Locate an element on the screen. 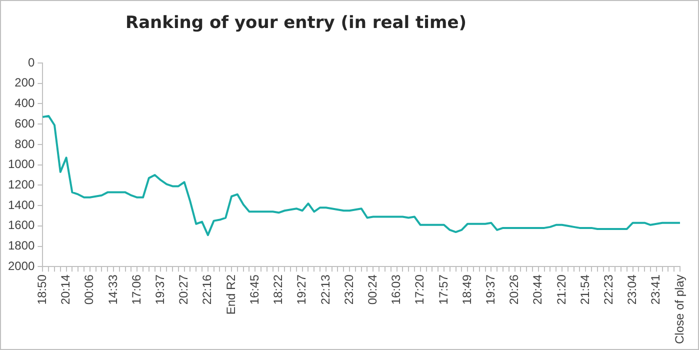 The image size is (699, 350). x-tick-label: 23:20 is located at coordinates (349, 289).